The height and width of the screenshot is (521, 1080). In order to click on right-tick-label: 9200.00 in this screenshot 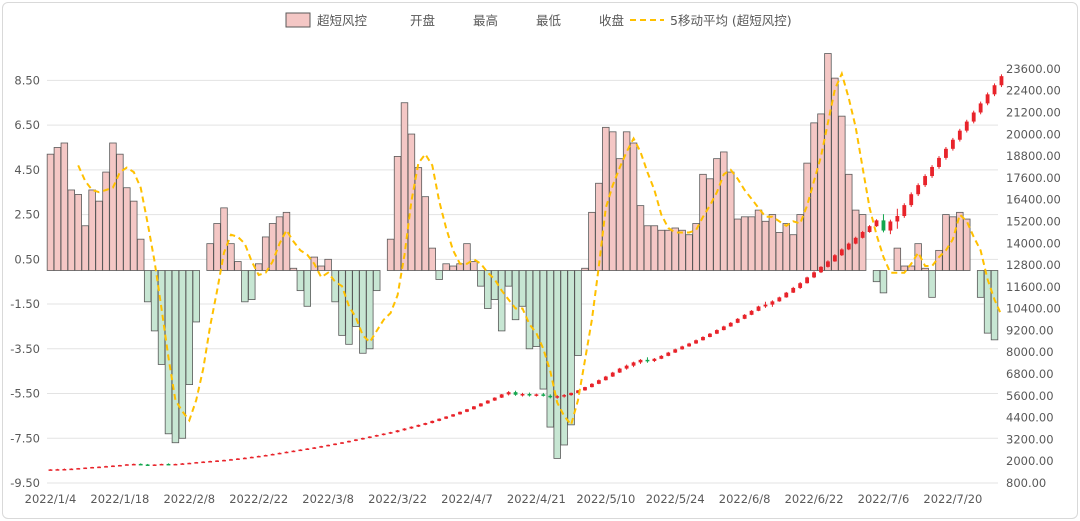, I will do `click(1030, 330)`.